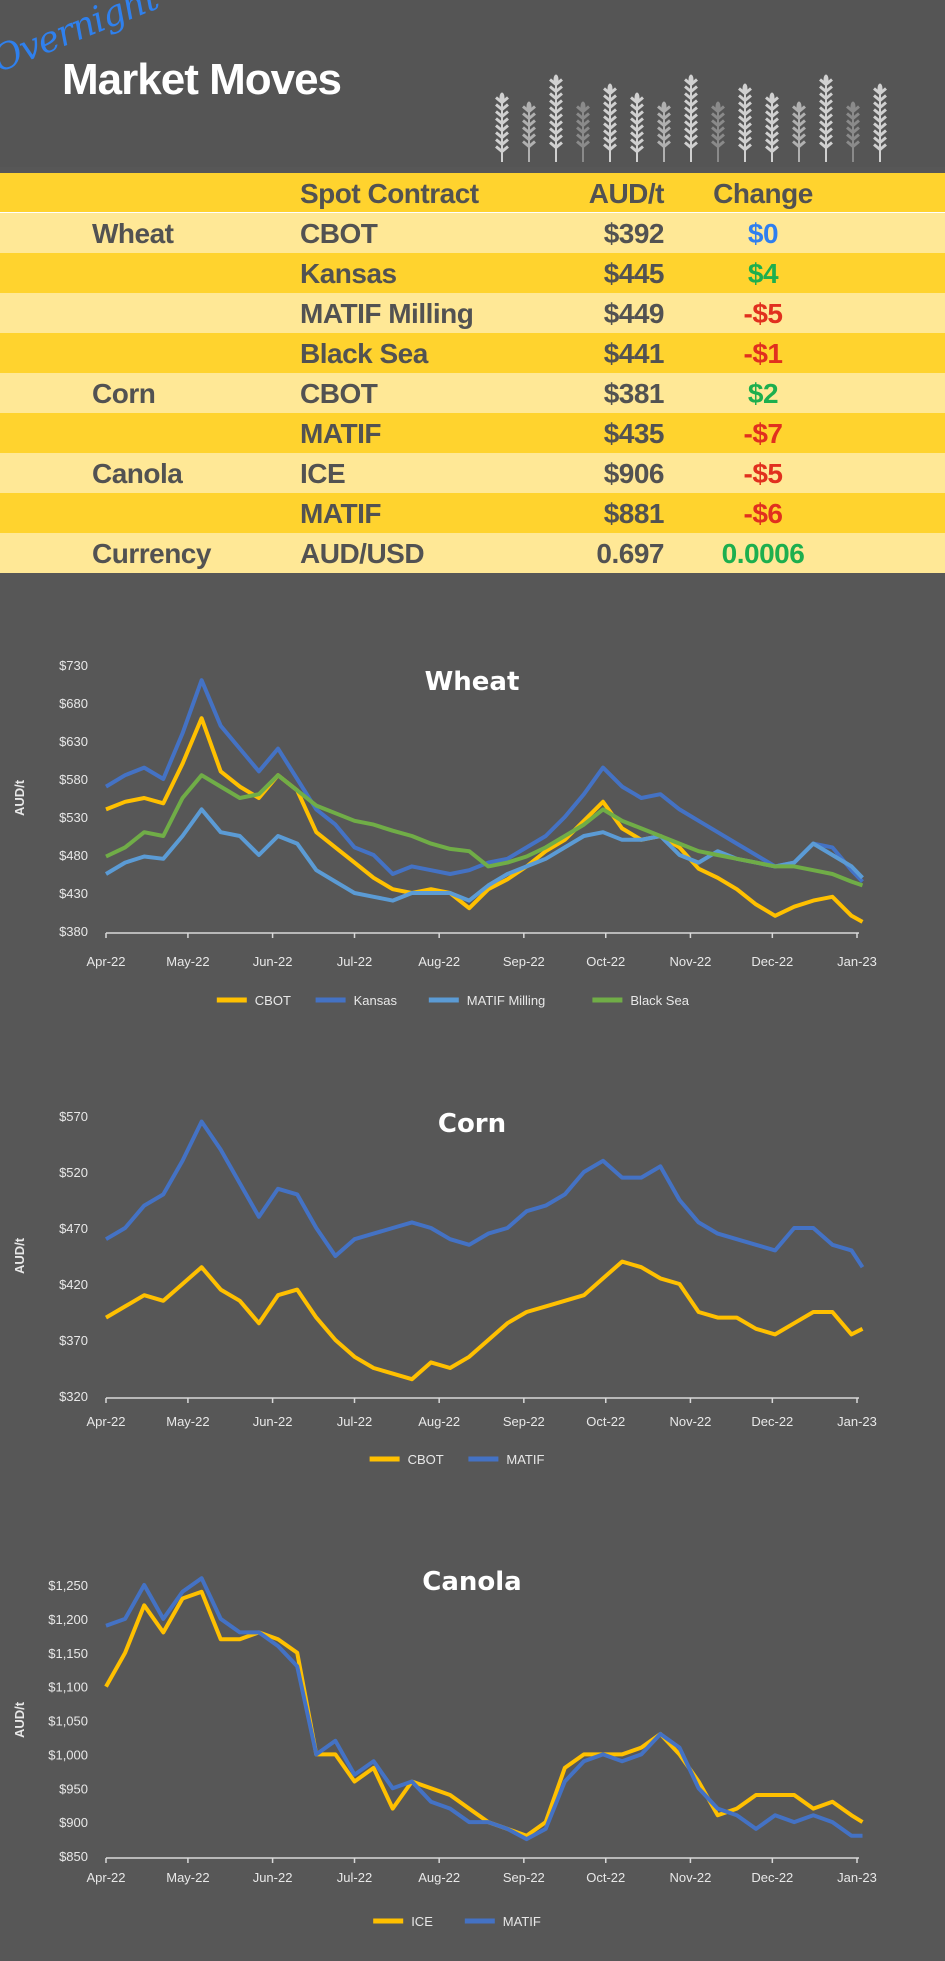 This screenshot has height=1961, width=945. Describe the element at coordinates (472, 313) in the screenshot. I see `table-row: MATIF Milling $449 -$5` at that location.